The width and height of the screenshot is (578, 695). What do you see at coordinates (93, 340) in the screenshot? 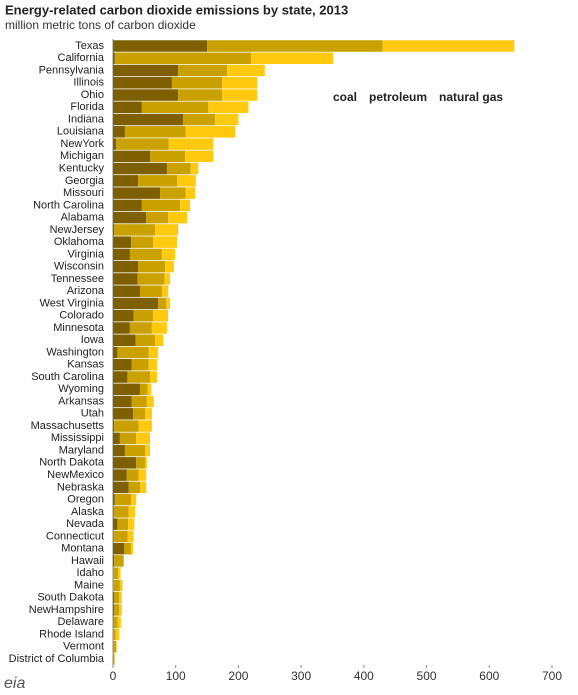
I see `category-label: Iowa` at bounding box center [93, 340].